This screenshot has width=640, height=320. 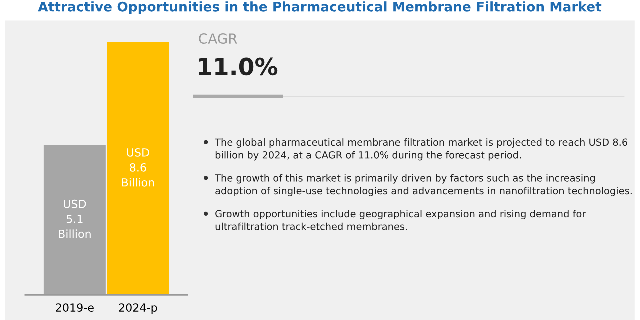 I want to click on data-label: USD 8.6 Billion, so click(x=138, y=167).